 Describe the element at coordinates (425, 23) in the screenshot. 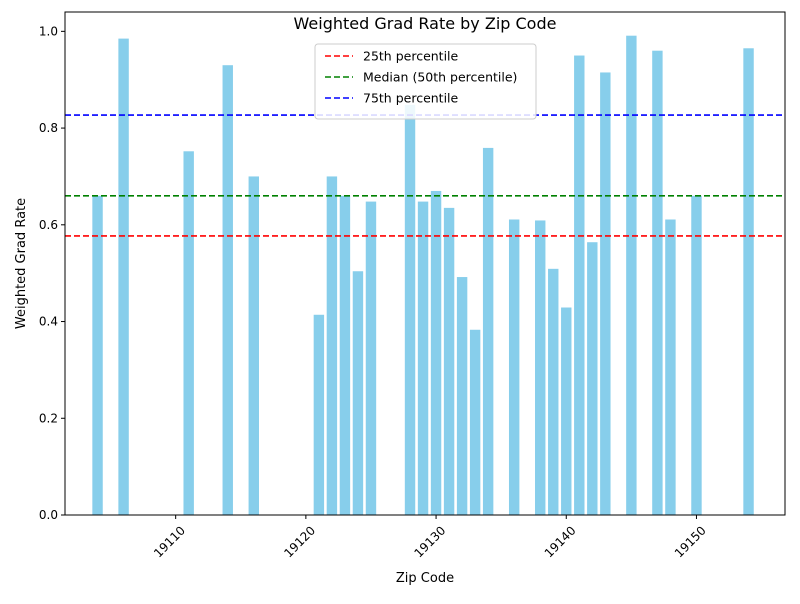

I see `chart-title: Weighted Grad Rate by Zip Code` at that location.